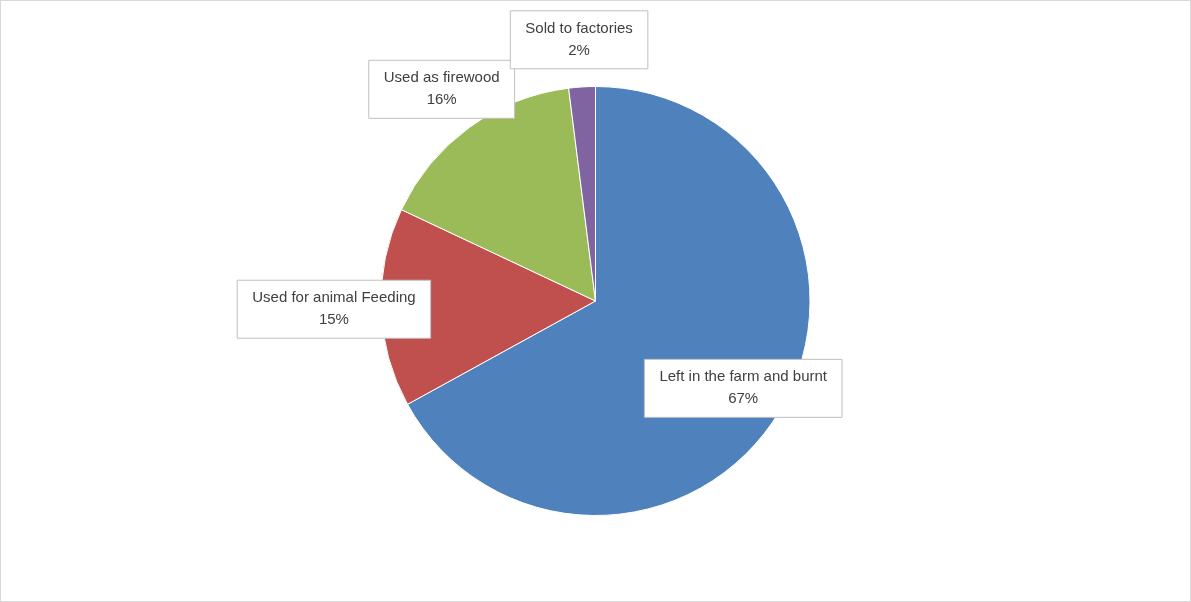 The image size is (1191, 602). Describe the element at coordinates (579, 49) in the screenshot. I see `data-label: 2%` at that location.